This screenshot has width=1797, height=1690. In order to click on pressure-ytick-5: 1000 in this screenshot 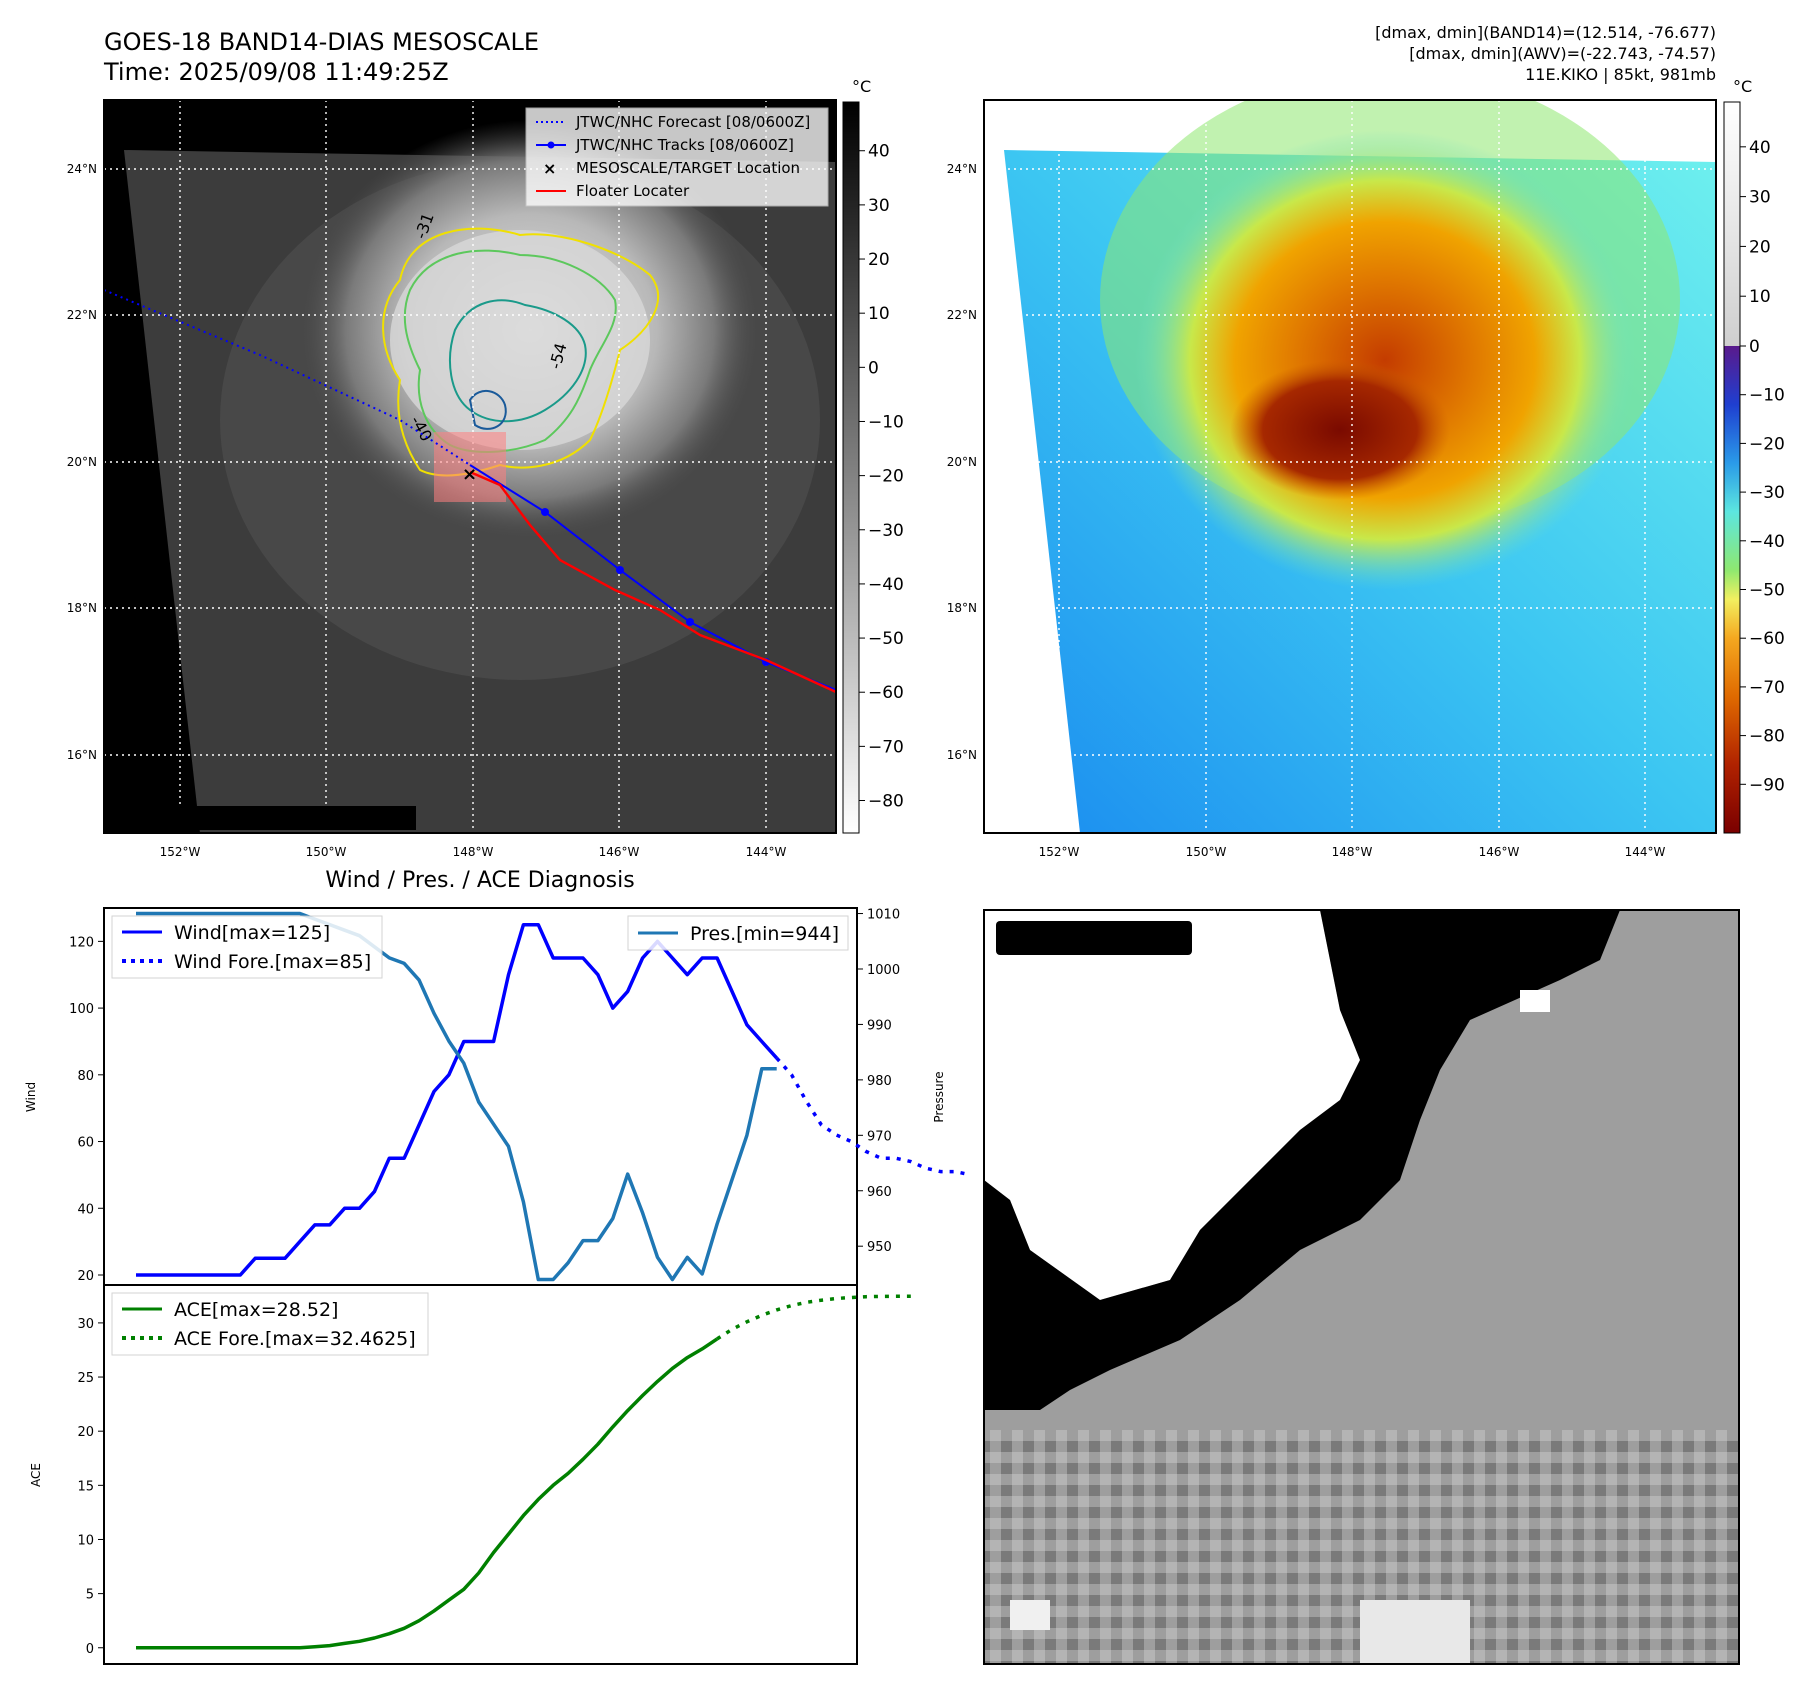, I will do `click(883, 970)`.